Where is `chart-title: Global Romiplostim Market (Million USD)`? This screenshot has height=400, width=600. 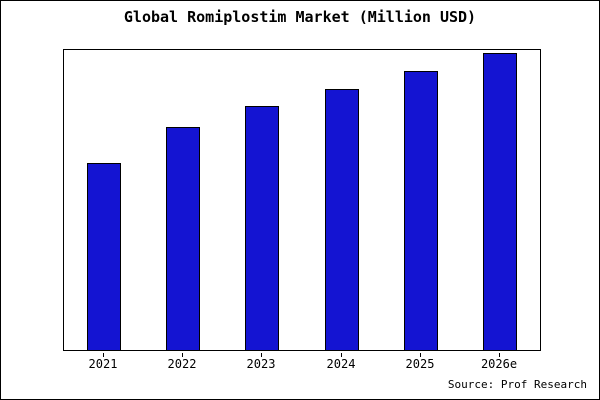 chart-title: Global Romiplostim Market (Million USD) is located at coordinates (300, 17).